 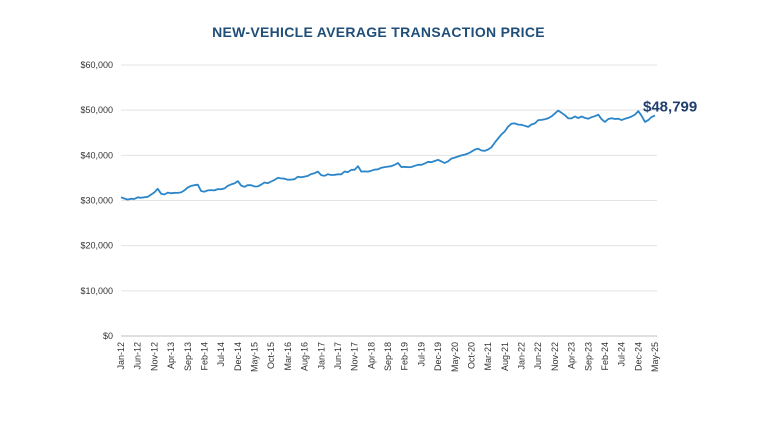 What do you see at coordinates (655, 357) in the screenshot?
I see `x-tick-label: May-25` at bounding box center [655, 357].